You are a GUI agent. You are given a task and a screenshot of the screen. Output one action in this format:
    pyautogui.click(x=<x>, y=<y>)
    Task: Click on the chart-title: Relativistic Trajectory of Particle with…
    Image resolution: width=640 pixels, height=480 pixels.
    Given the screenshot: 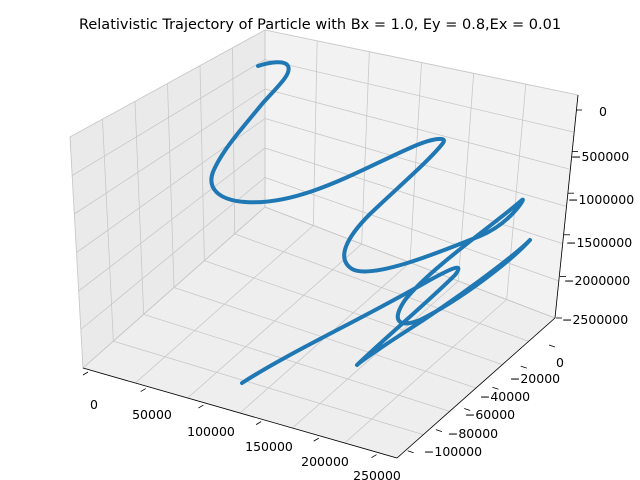 What is the action you would take?
    pyautogui.click(x=320, y=25)
    